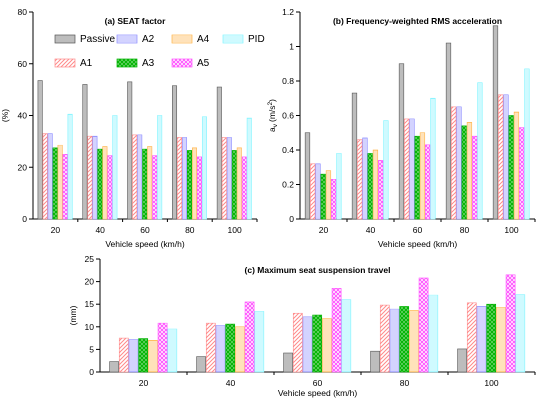 Image resolution: width=550 pixels, height=402 pixels. I want to click on legend-label-a3: A3, so click(148, 63).